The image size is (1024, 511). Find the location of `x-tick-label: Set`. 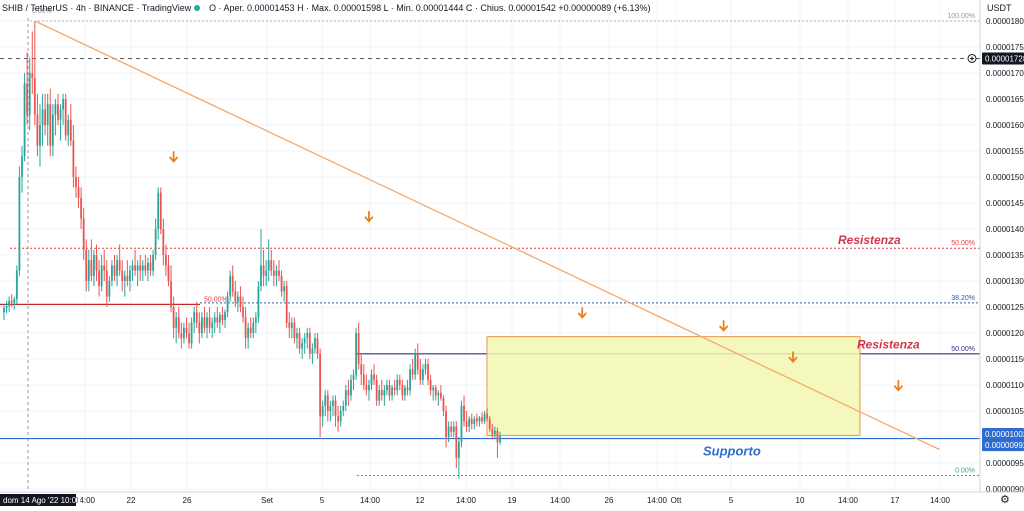

x-tick-label: Set is located at coordinates (267, 500).